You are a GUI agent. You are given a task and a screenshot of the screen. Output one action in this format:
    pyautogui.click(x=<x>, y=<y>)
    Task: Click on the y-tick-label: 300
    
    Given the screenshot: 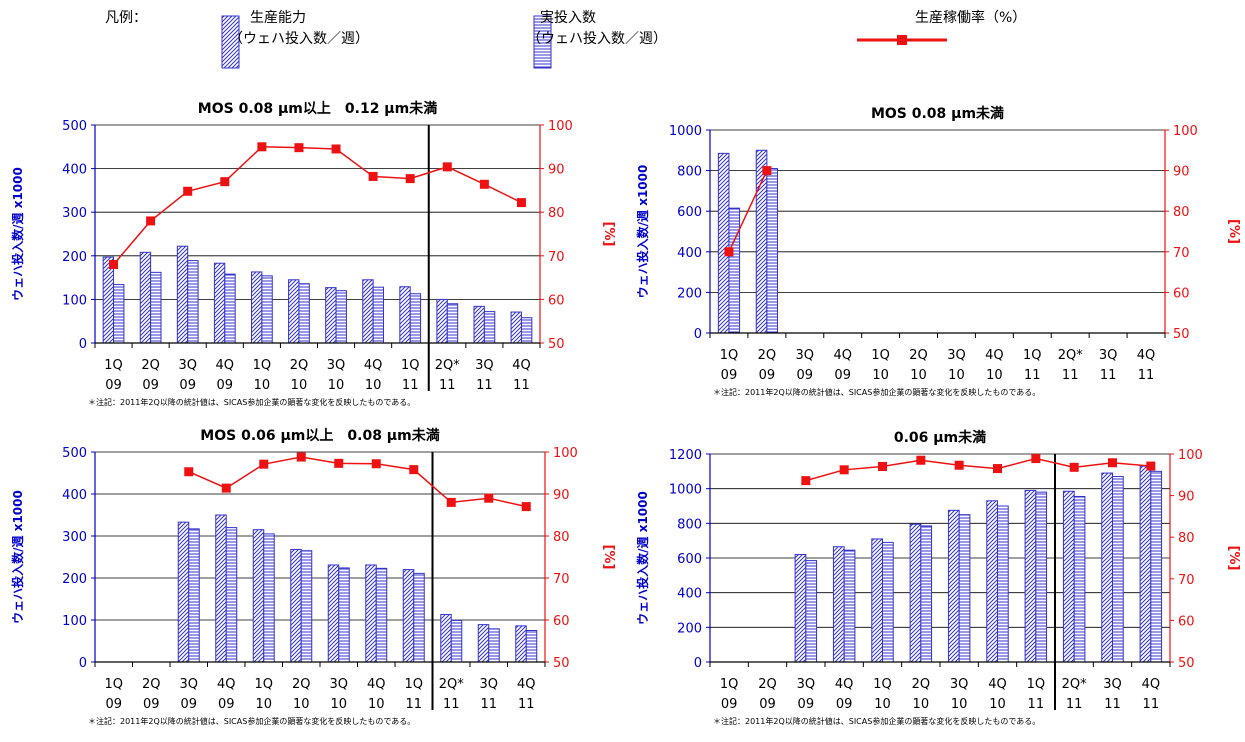 What is the action you would take?
    pyautogui.click(x=74, y=213)
    